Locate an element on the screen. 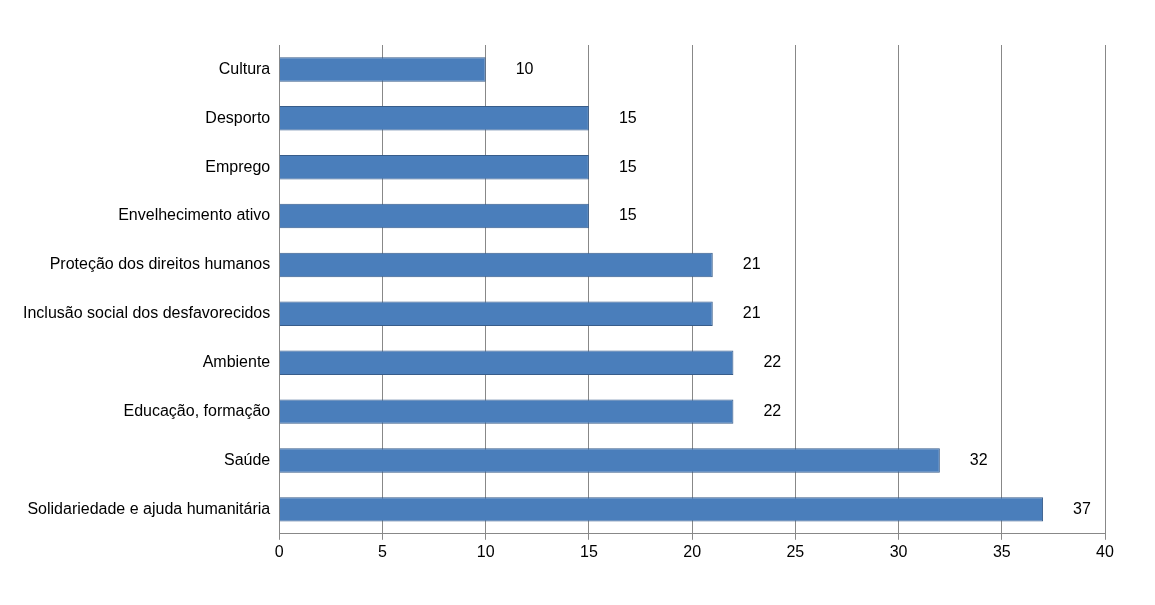 The height and width of the screenshot is (605, 1155). x-tick-label: 20 is located at coordinates (692, 551).